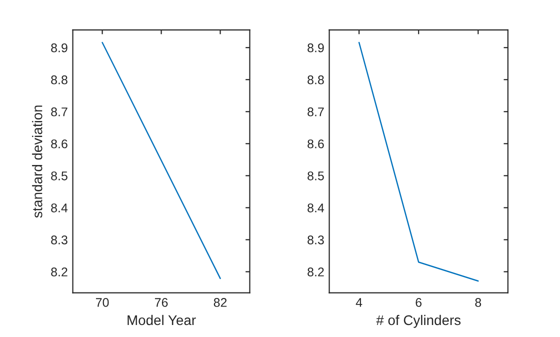  Describe the element at coordinates (418, 321) in the screenshot. I see `x-axis-title: # of Cylinders` at that location.